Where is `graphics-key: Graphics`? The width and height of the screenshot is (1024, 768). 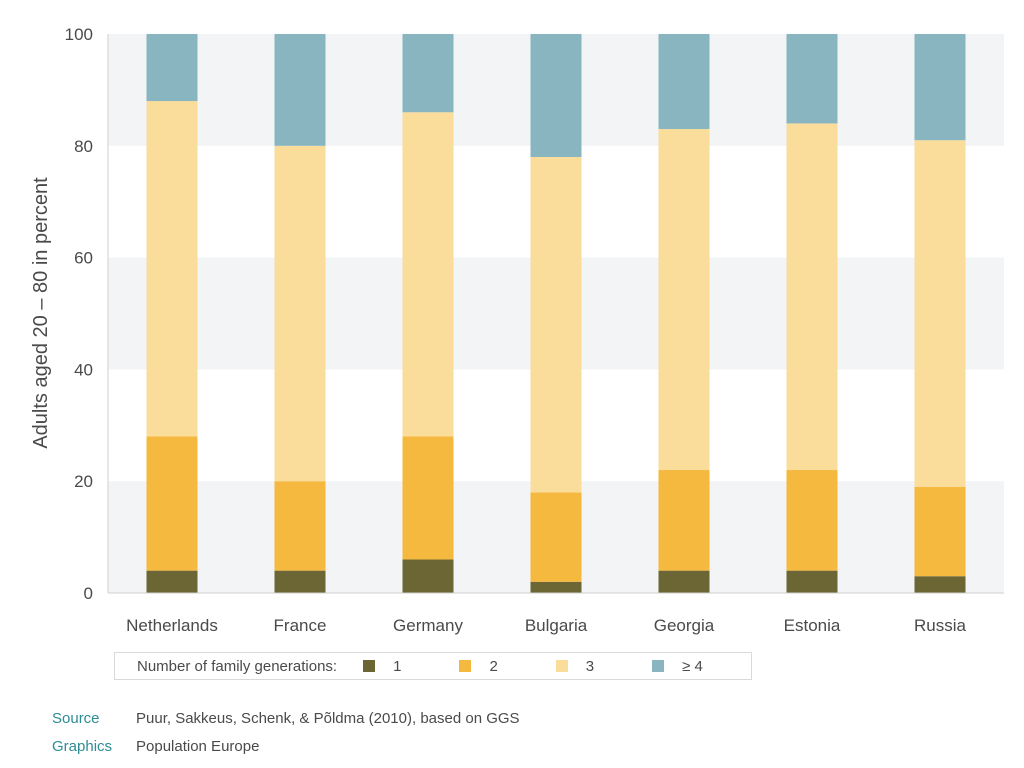 graphics-key: Graphics is located at coordinates (82, 746).